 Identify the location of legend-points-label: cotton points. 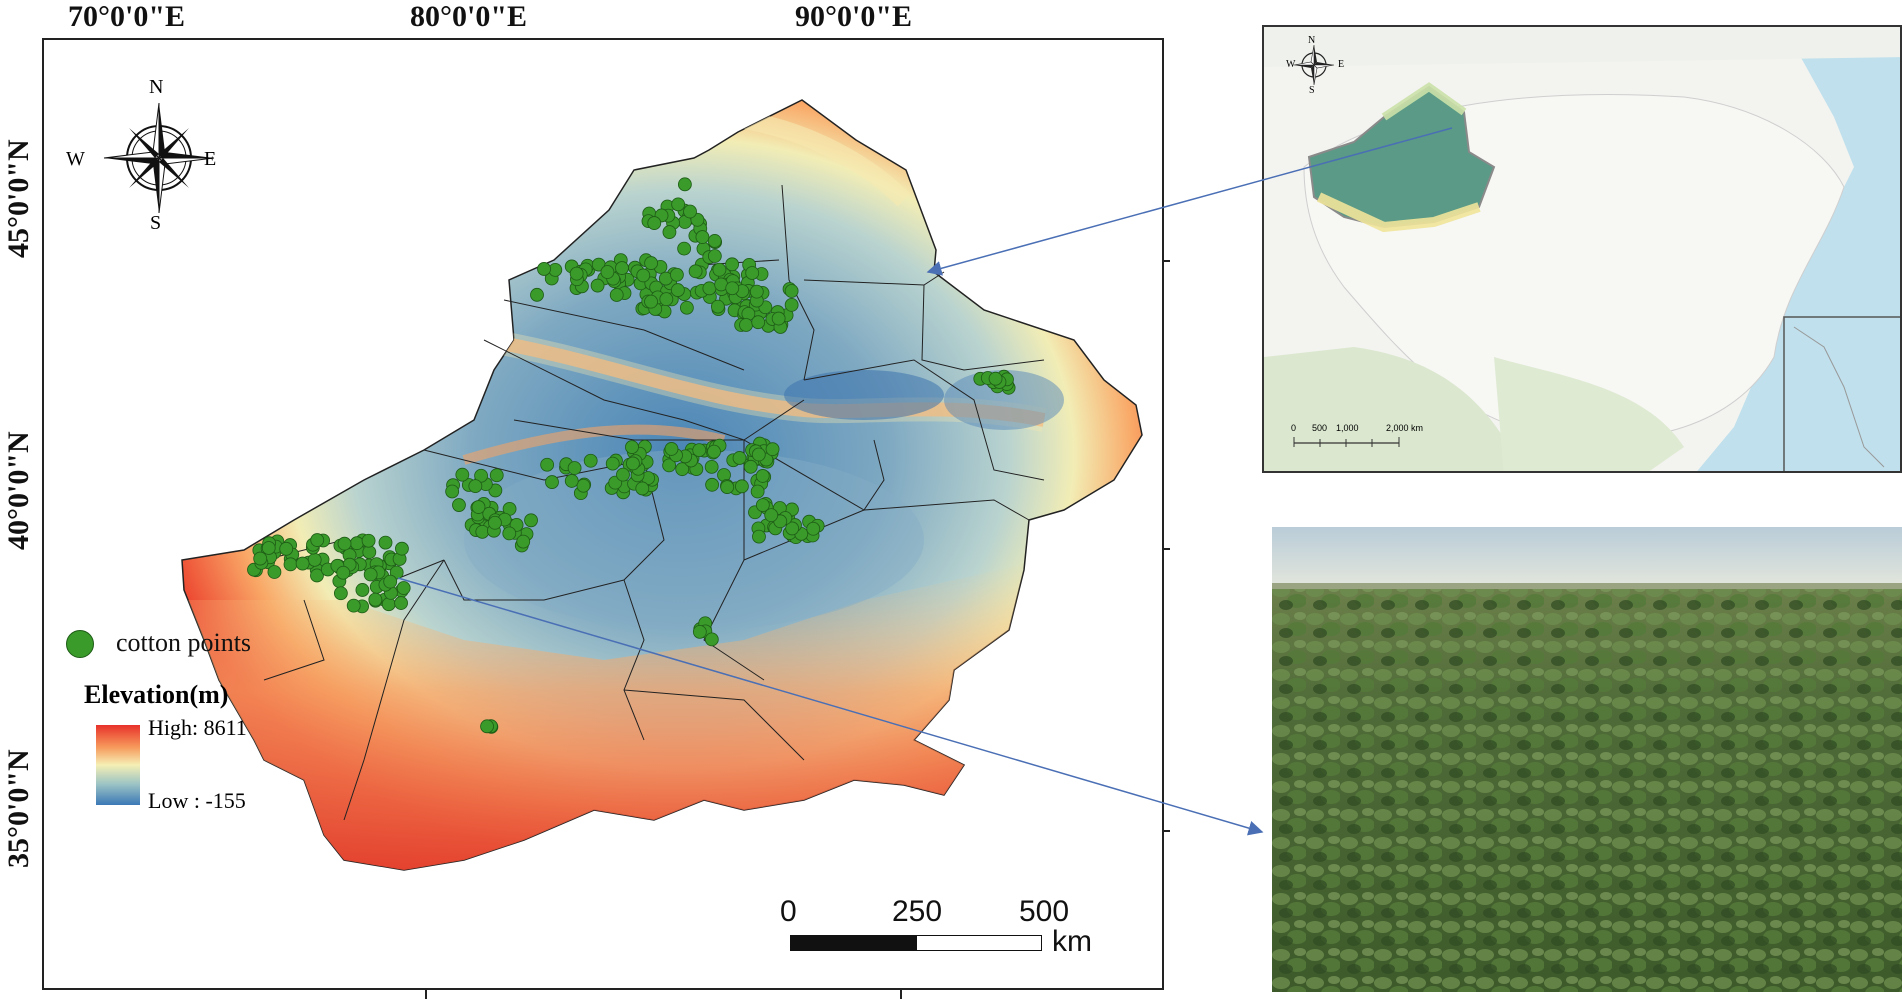
(184, 642).